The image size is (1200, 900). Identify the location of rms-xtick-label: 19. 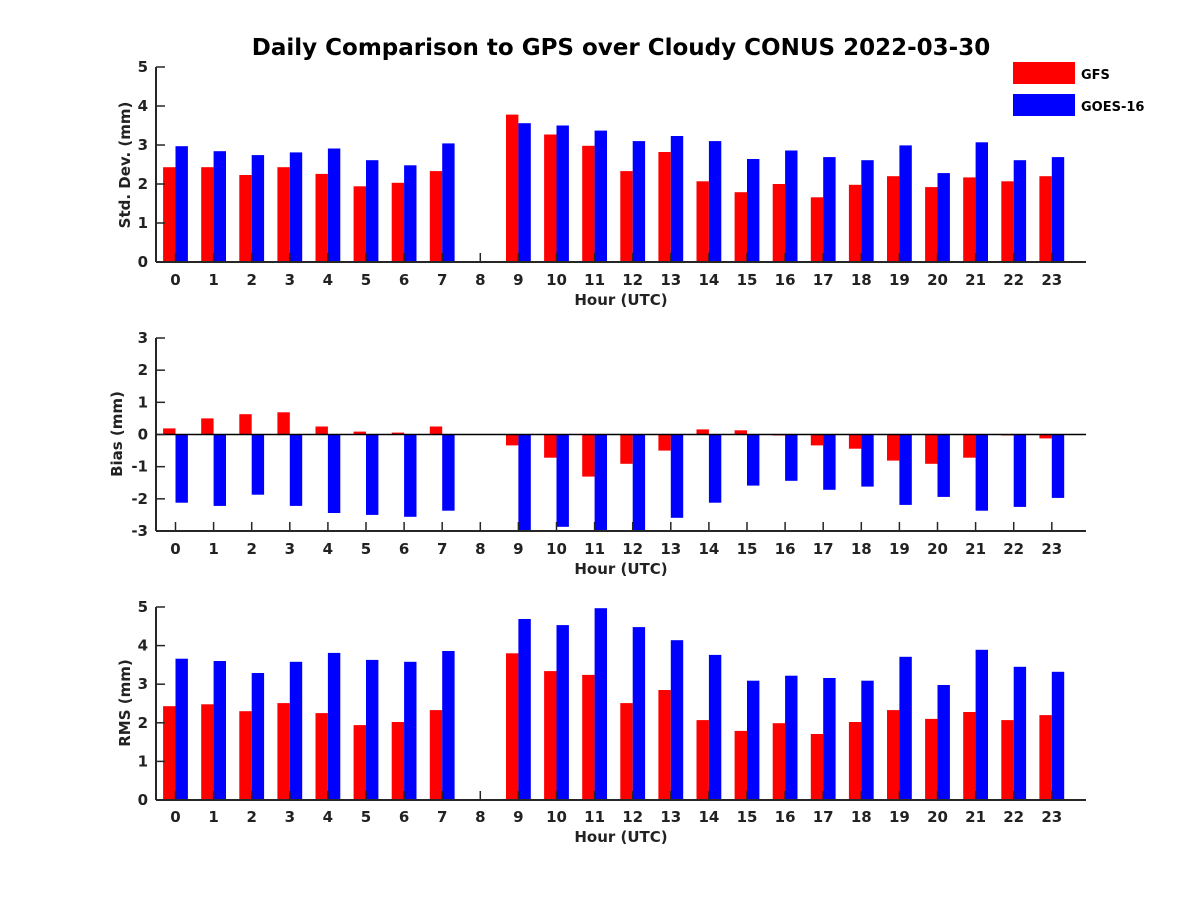
(899, 817).